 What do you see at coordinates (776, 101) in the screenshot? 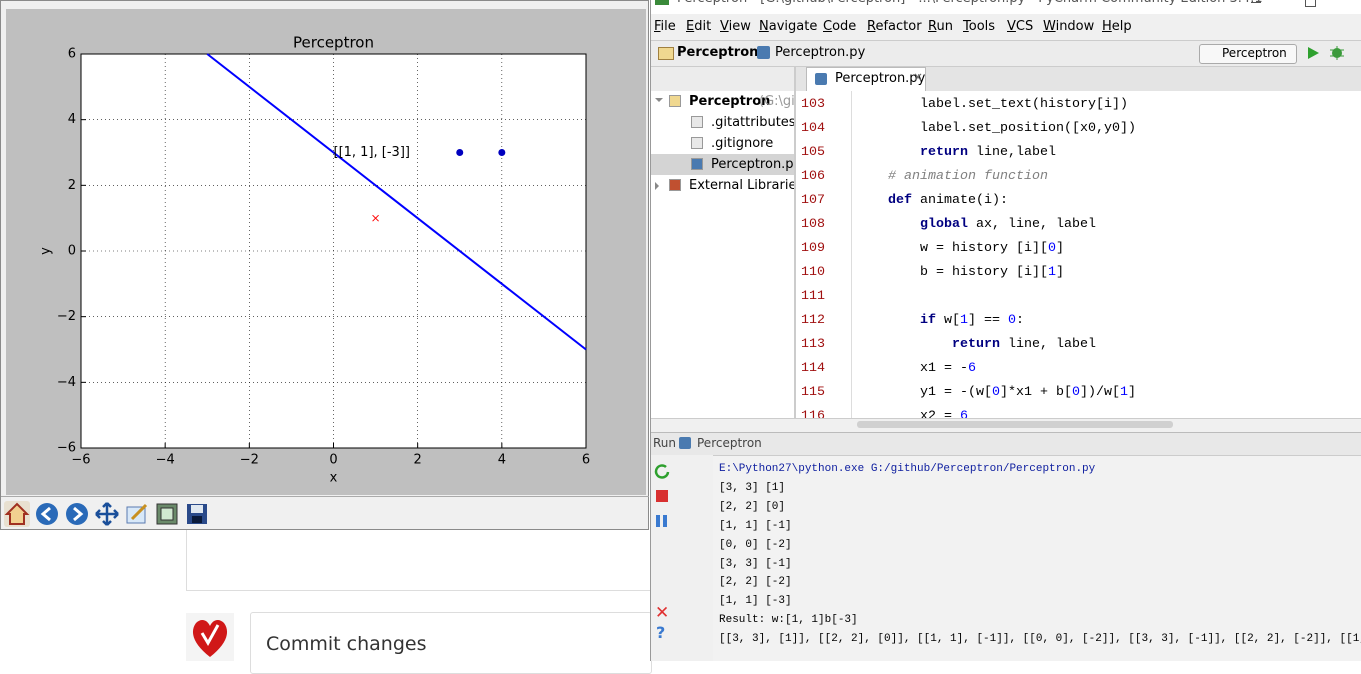
I see `tree-note: (G:\gith` at bounding box center [776, 101].